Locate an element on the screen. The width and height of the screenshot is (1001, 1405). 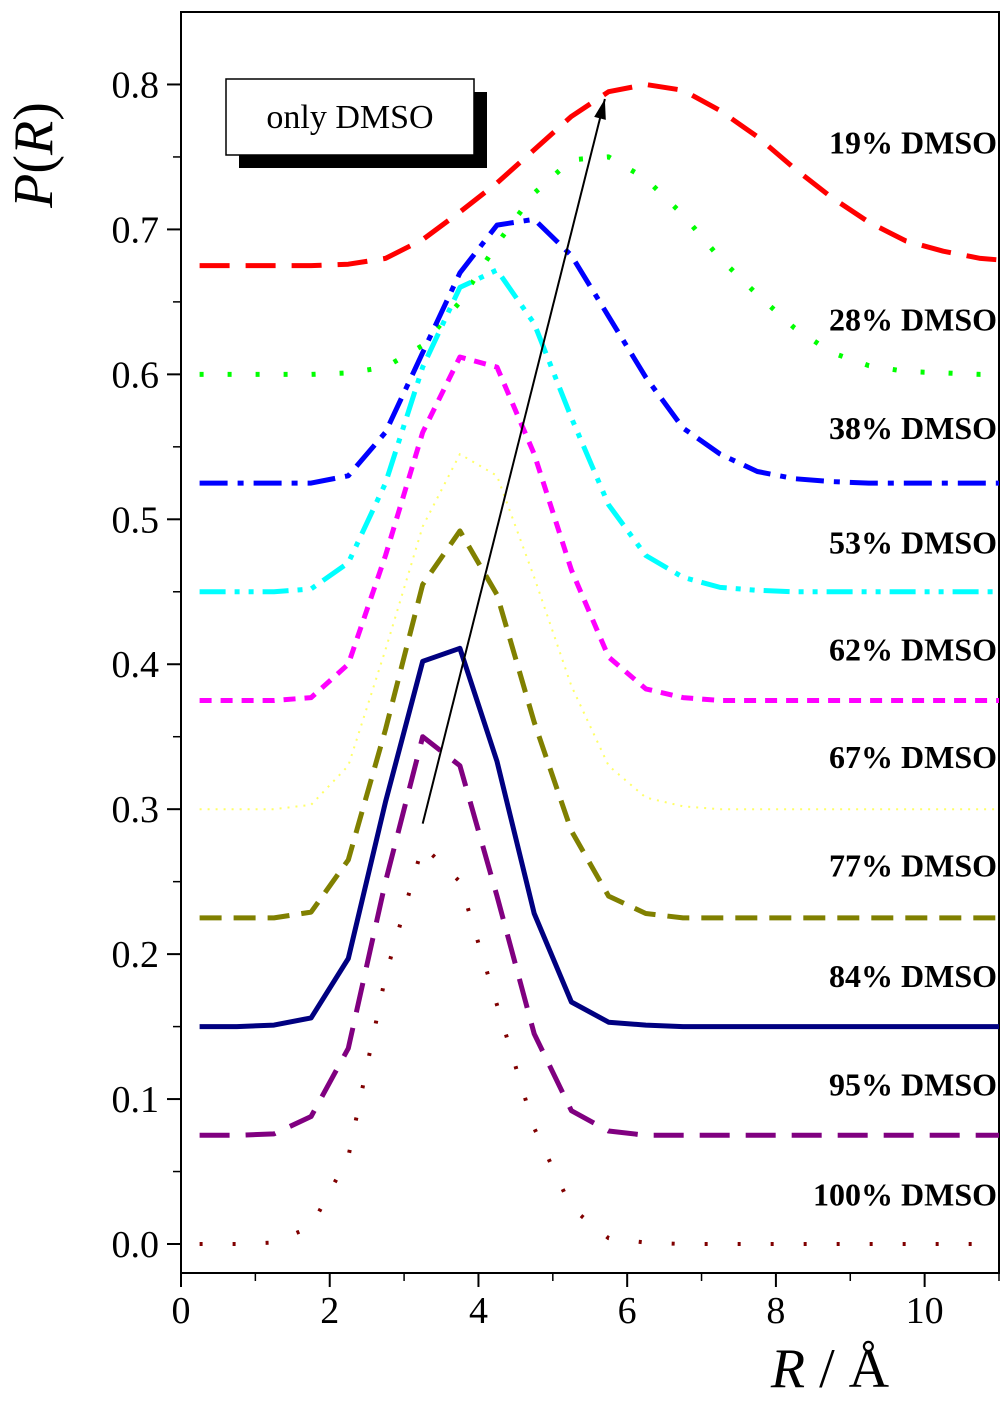
x-tick-label: 4 is located at coordinates (478, 1311).